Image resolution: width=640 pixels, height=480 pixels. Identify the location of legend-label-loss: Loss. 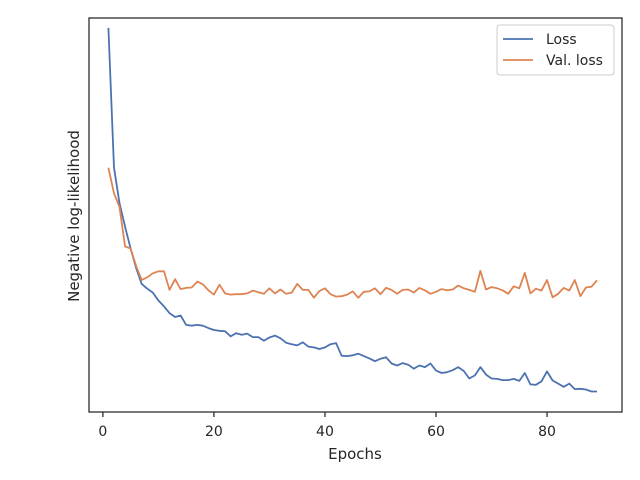
(561, 40).